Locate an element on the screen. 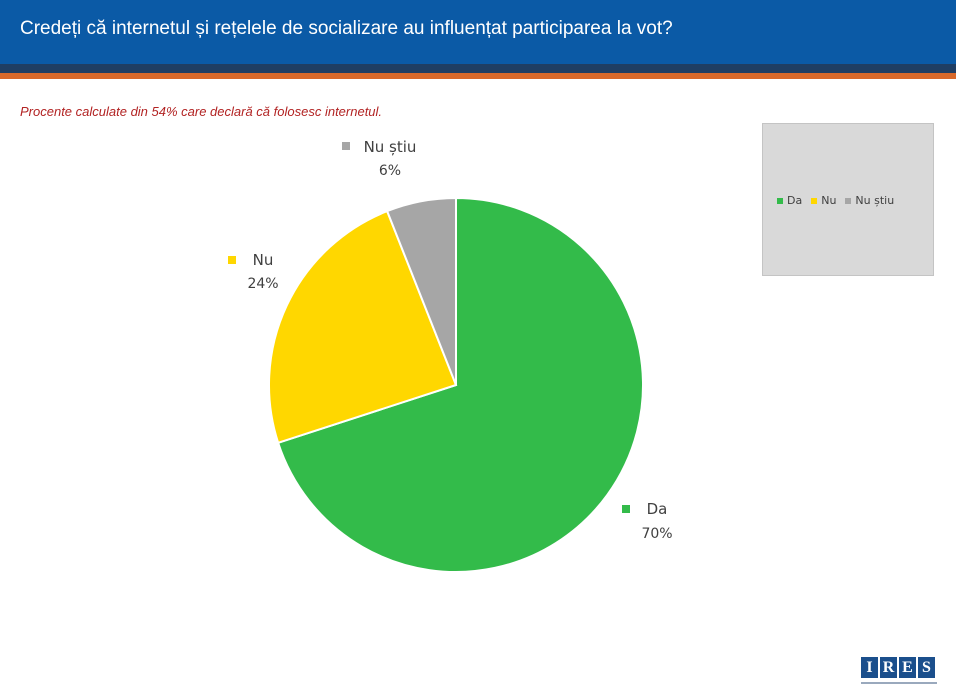  data-label-value-nu-stiu: 6% is located at coordinates (390, 171).